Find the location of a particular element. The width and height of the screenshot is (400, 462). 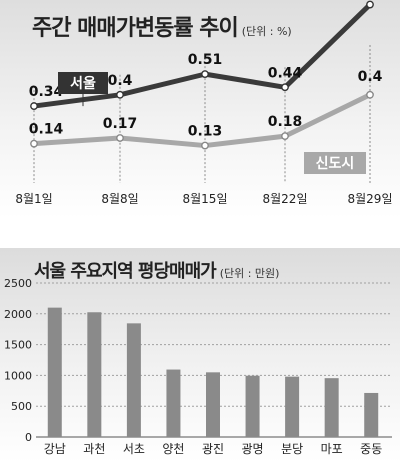

data-label: 0.34 is located at coordinates (46, 92).